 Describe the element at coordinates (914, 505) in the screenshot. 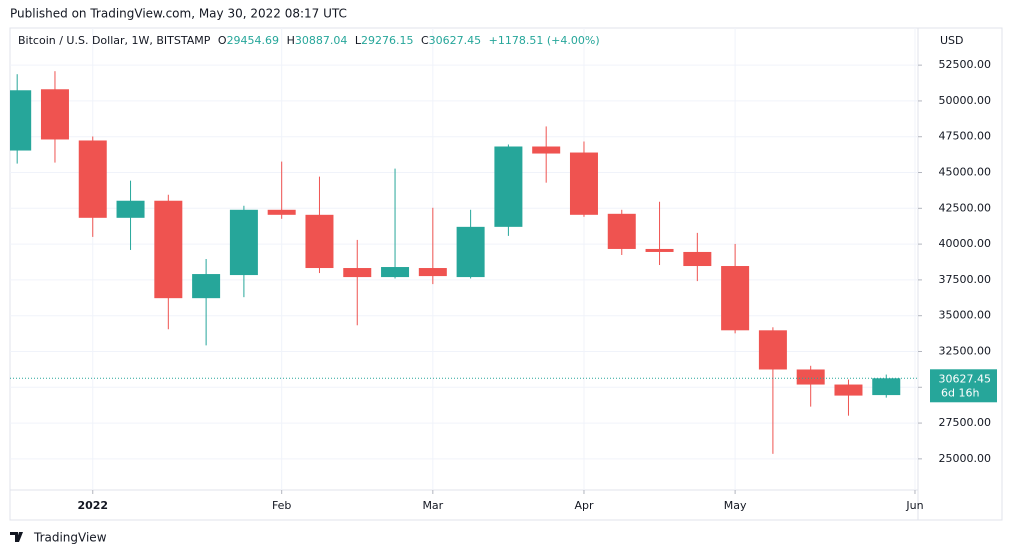

I see `x-tick-label: Jun` at that location.